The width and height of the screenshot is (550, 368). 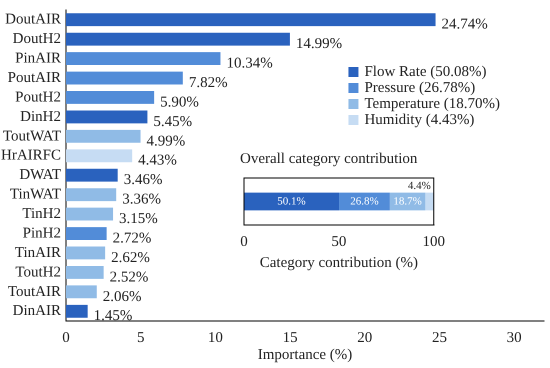 I want to click on data-label: 4.99%, so click(x=166, y=141).